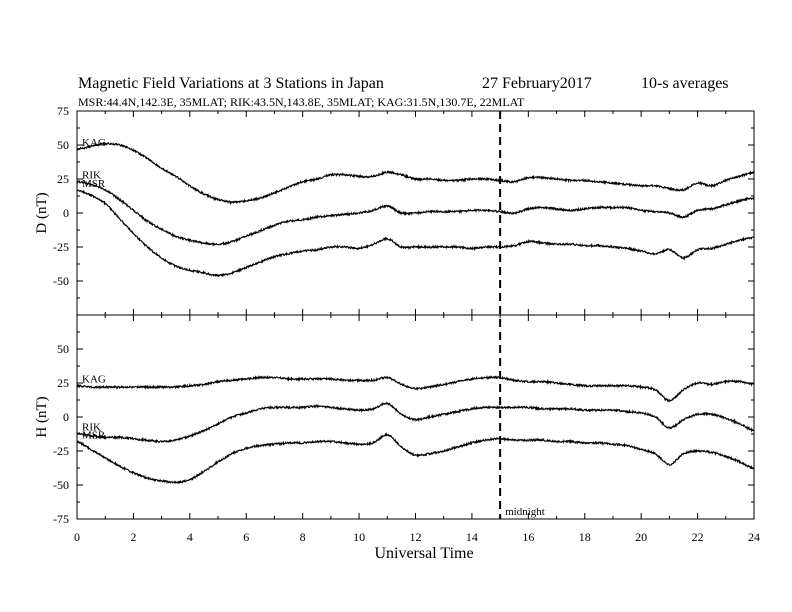  What do you see at coordinates (42, 416) in the screenshot?
I see `y-axis-label-h: H (nT)` at bounding box center [42, 416].